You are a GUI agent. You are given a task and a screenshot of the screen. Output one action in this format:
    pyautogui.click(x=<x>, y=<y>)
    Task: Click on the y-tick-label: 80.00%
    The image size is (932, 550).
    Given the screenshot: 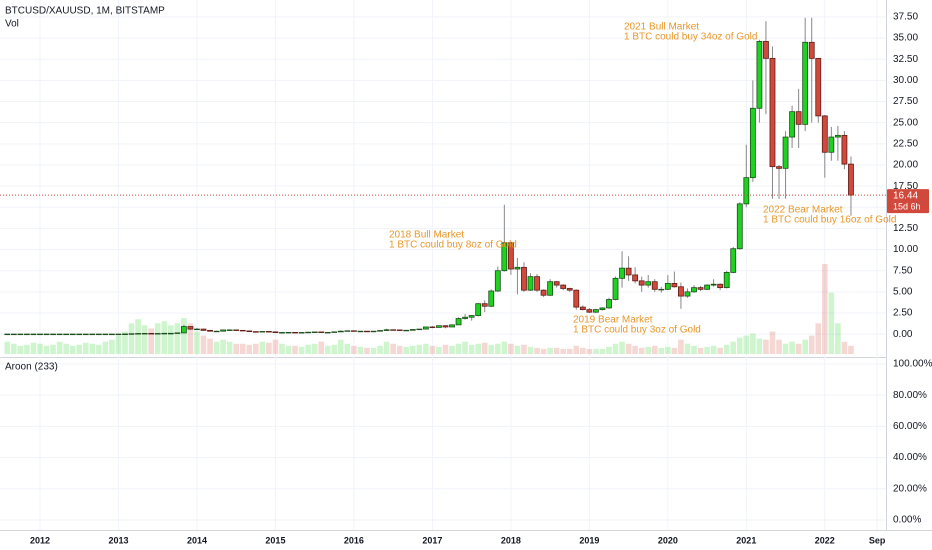 What is the action you would take?
    pyautogui.click(x=910, y=395)
    